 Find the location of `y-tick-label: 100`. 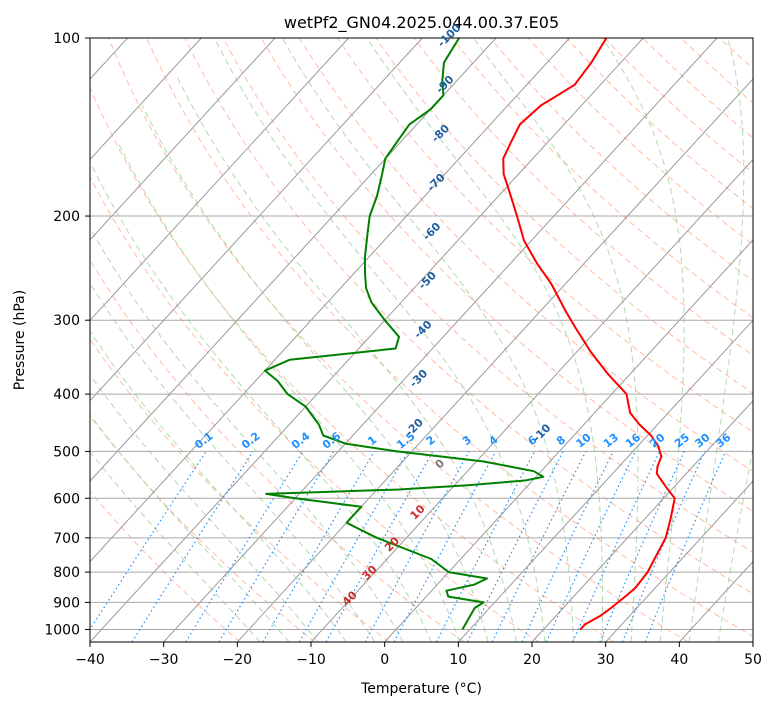

y-tick-label: 100 is located at coordinates (66, 39).